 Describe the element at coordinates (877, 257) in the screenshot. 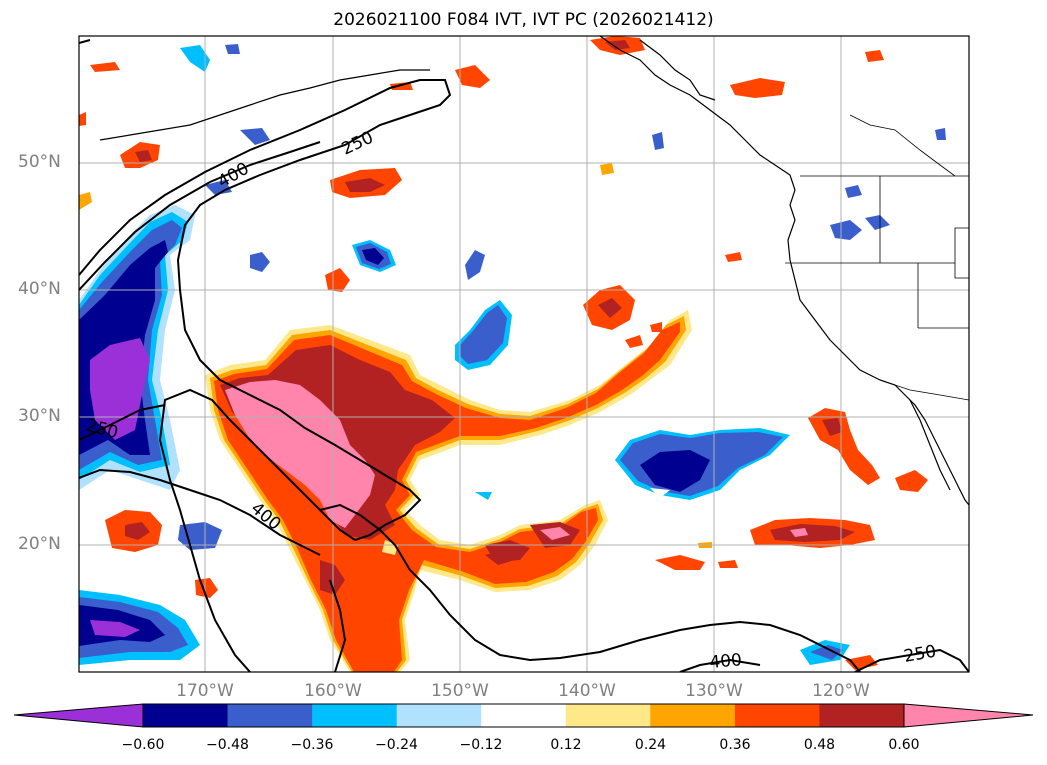

I see `borders` at that location.